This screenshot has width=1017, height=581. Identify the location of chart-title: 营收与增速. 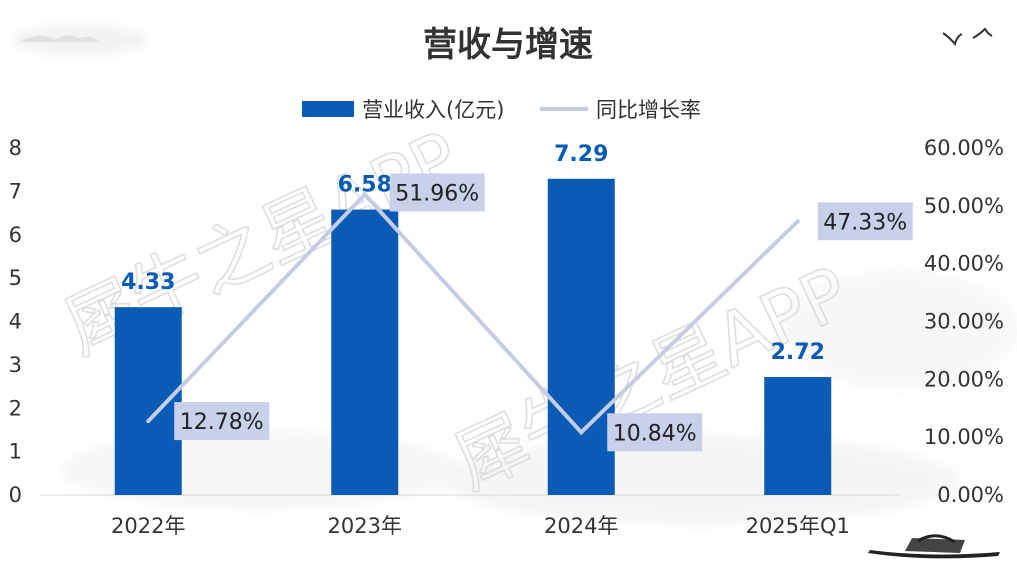
(508, 45).